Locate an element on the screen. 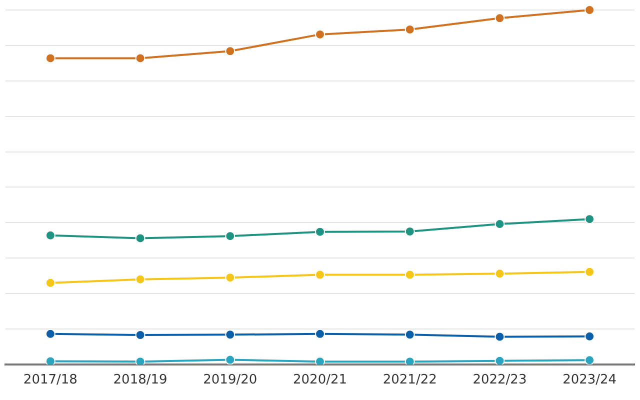  x-tick-label: 2017/18 is located at coordinates (50, 380).